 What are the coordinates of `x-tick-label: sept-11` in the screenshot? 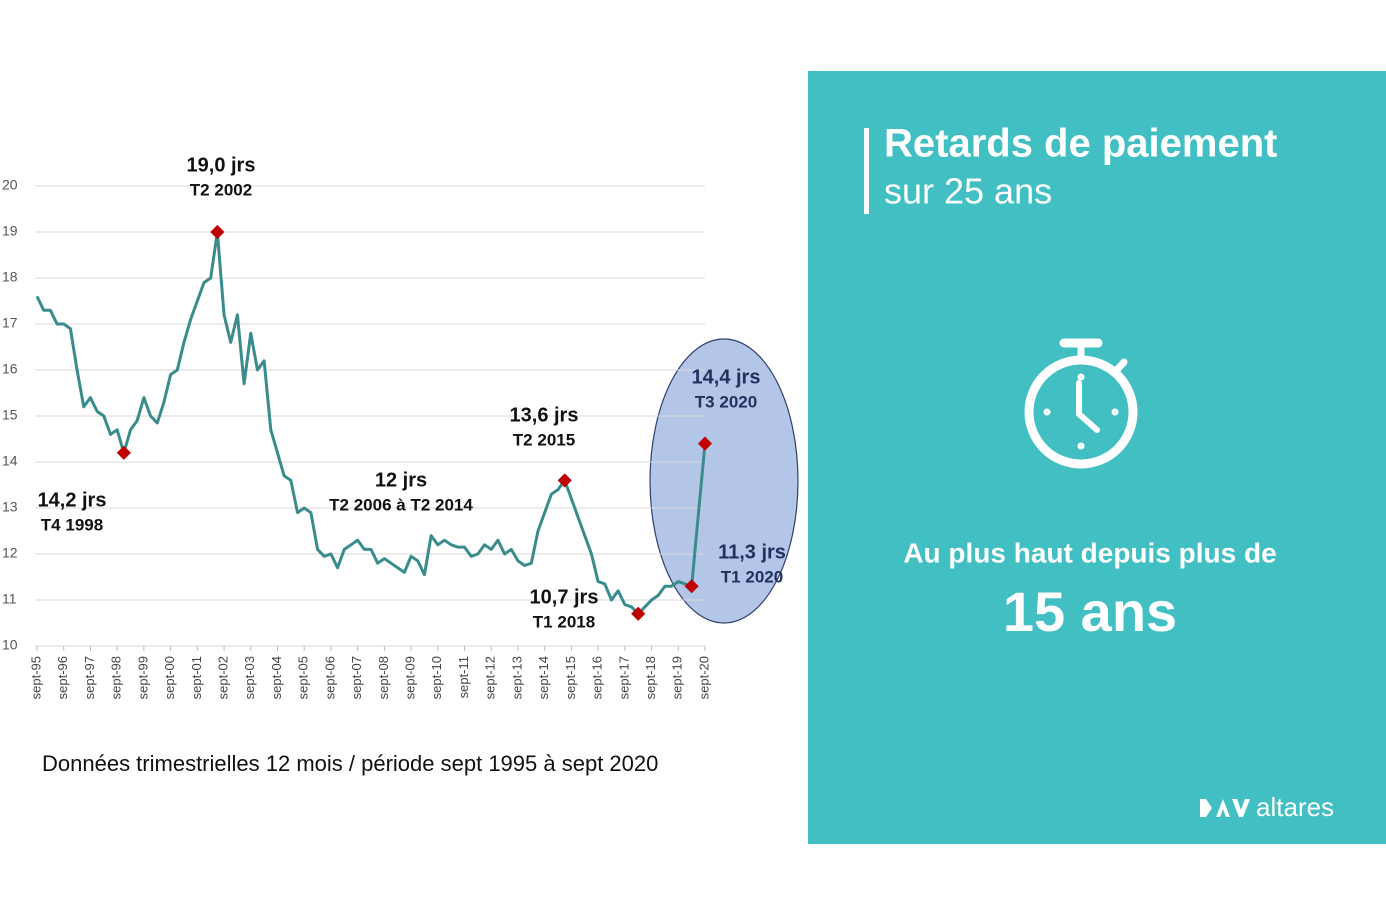 It's located at (463, 677).